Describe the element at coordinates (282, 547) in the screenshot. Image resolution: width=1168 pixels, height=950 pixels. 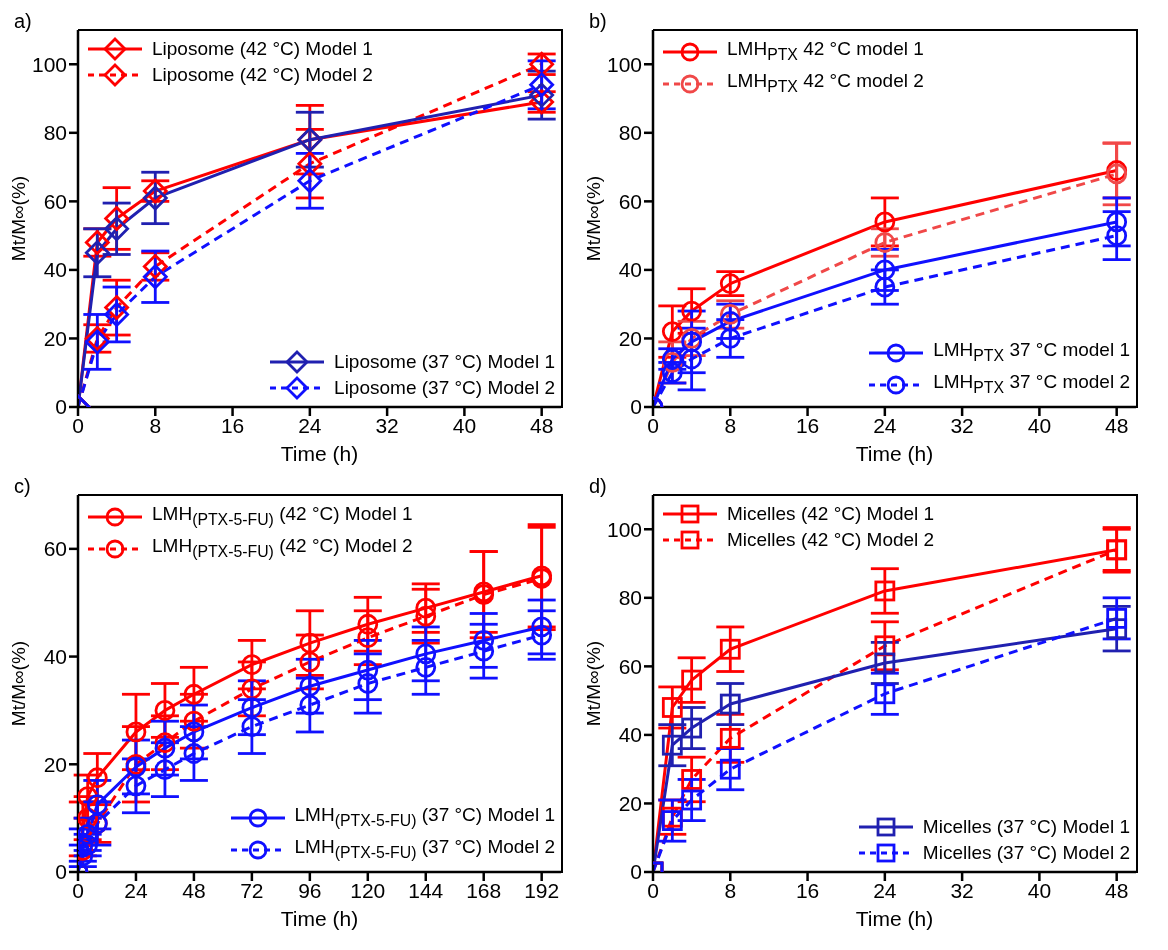
I see `legend-label: LMH$_{(PTX-5-FU)}$ (42 °C) Model 2` at that location.